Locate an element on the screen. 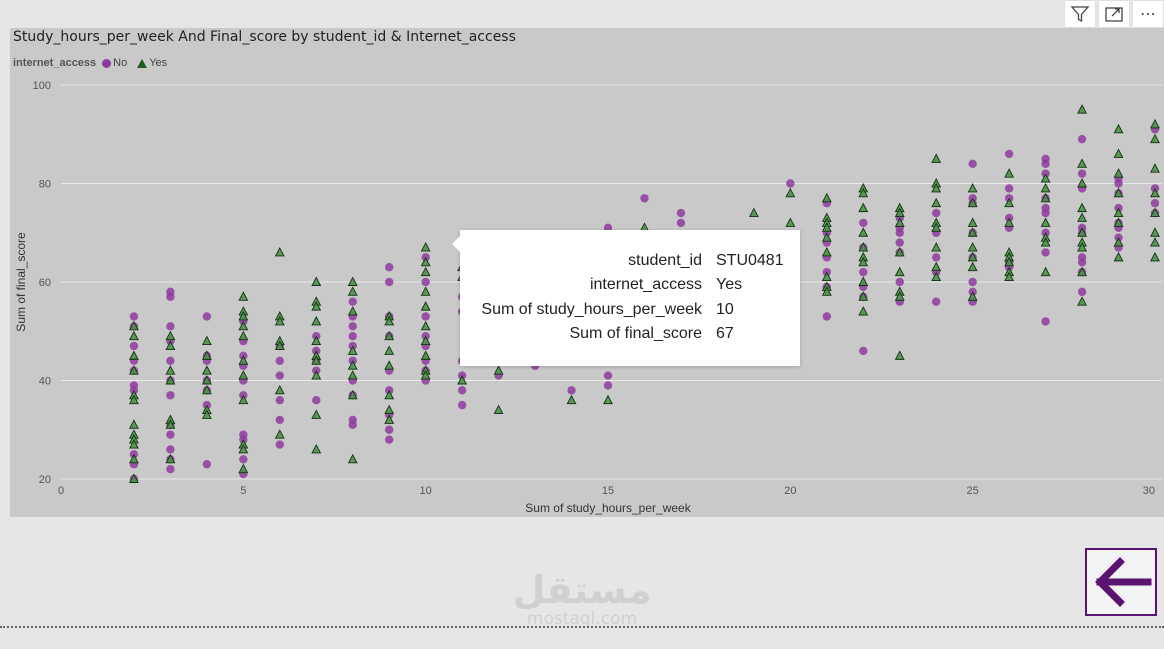  filter-button is located at coordinates (1080, 14).